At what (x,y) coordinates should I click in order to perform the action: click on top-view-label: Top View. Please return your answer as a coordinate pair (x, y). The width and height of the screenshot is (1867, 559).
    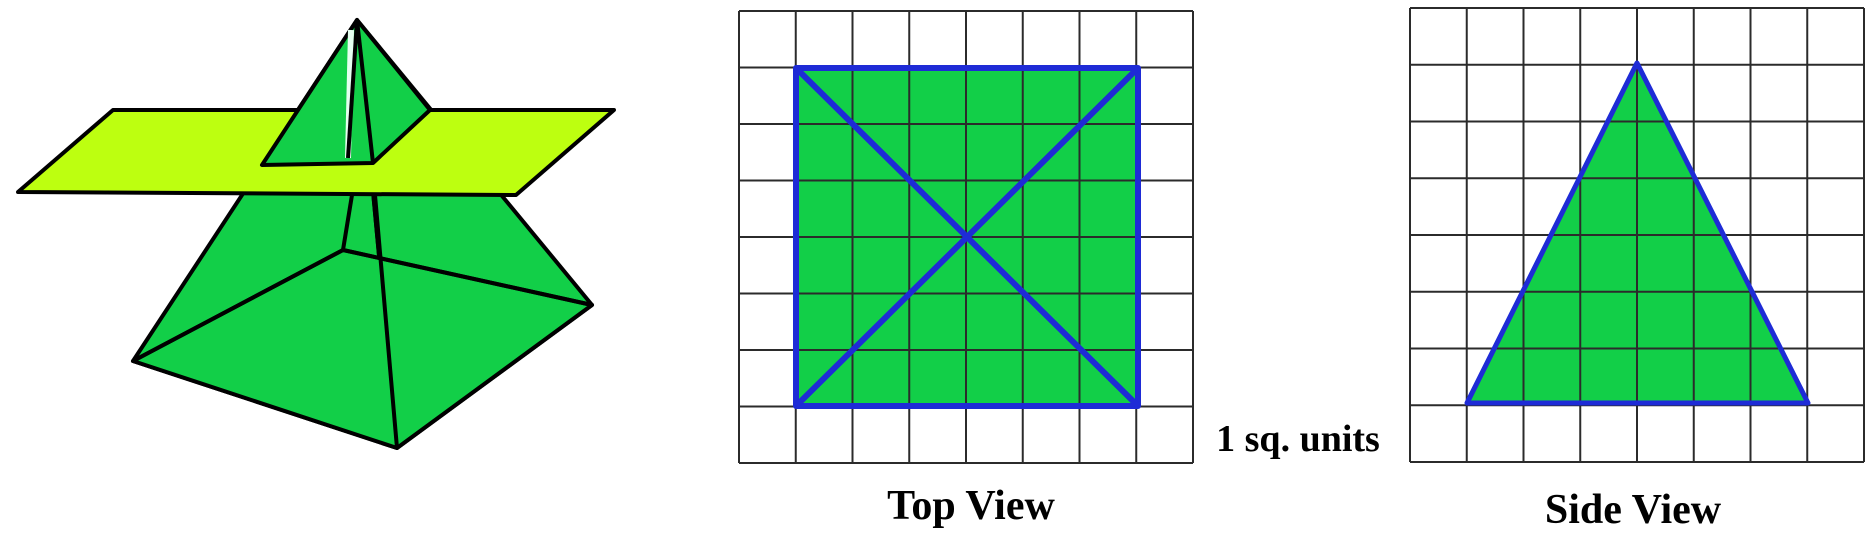
    Looking at the image, I should click on (971, 506).